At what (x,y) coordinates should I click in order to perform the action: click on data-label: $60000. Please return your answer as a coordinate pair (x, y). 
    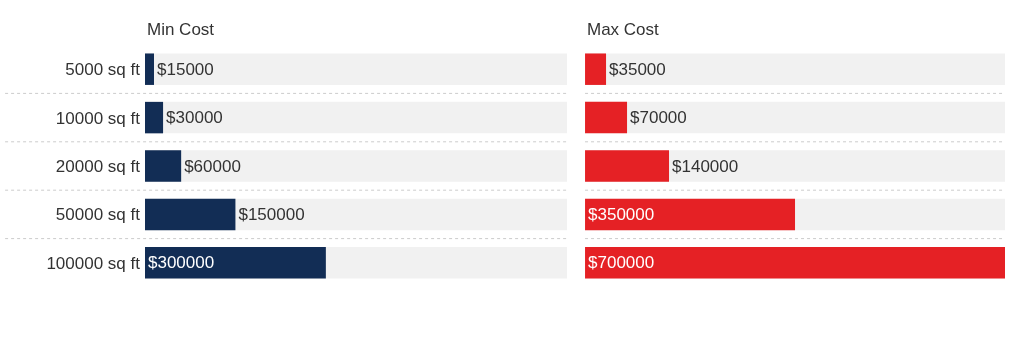
    Looking at the image, I should click on (212, 166).